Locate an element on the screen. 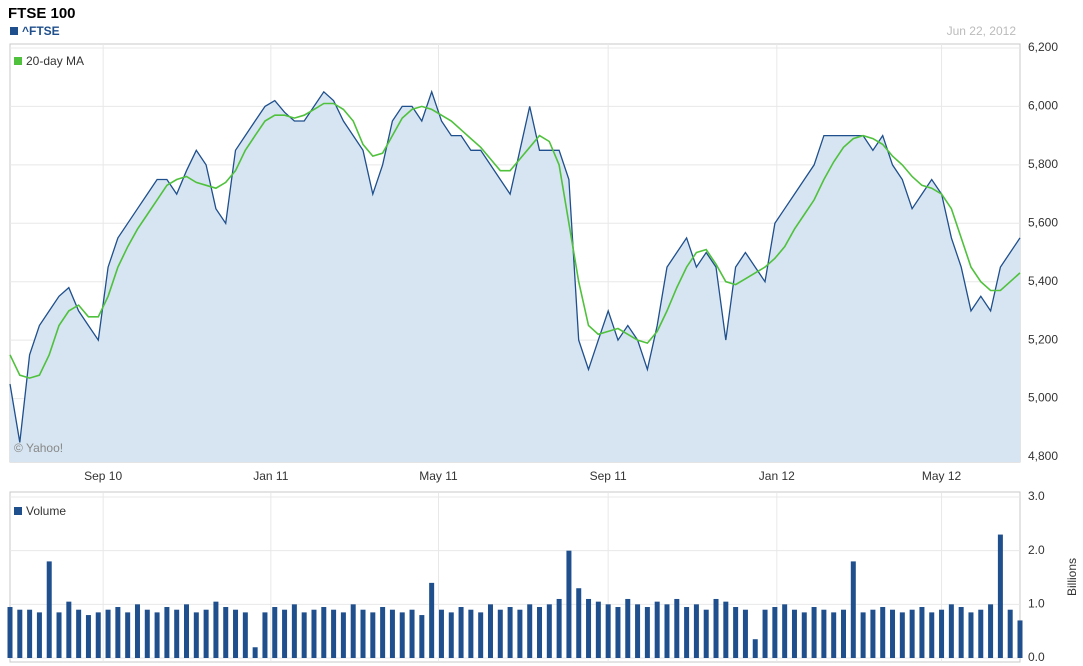 This screenshot has height=666, width=1083. x-tick-label: Jan 11 is located at coordinates (270, 476).